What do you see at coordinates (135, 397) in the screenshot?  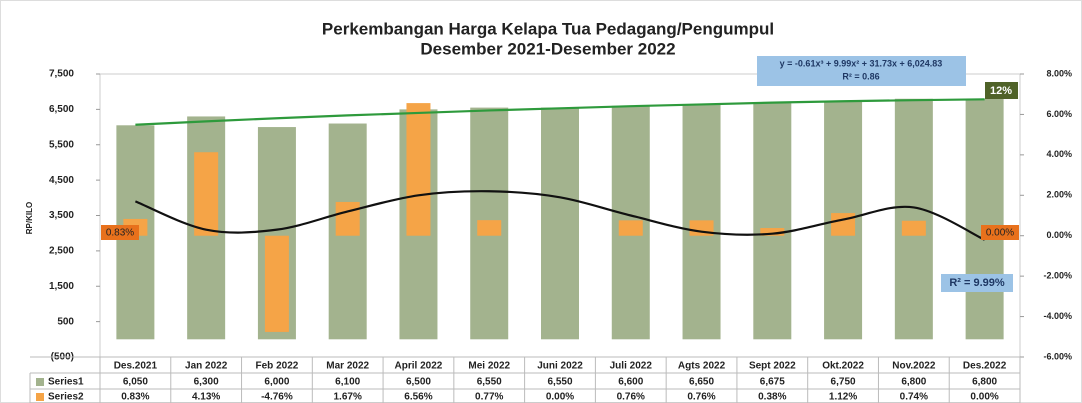 I see `table-cell: 0.83%` at bounding box center [135, 397].